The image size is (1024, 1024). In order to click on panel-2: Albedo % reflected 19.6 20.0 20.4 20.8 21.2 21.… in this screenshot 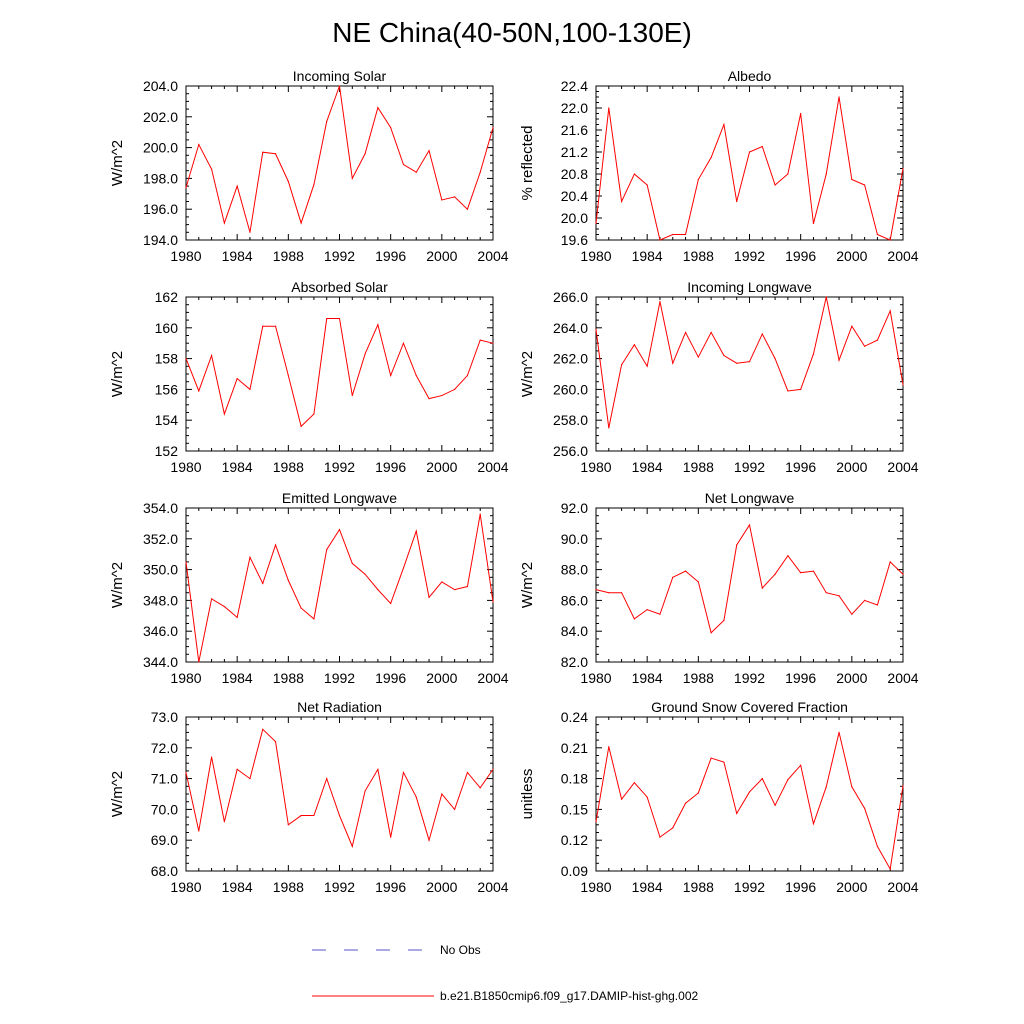, I will do `click(719, 166)`.